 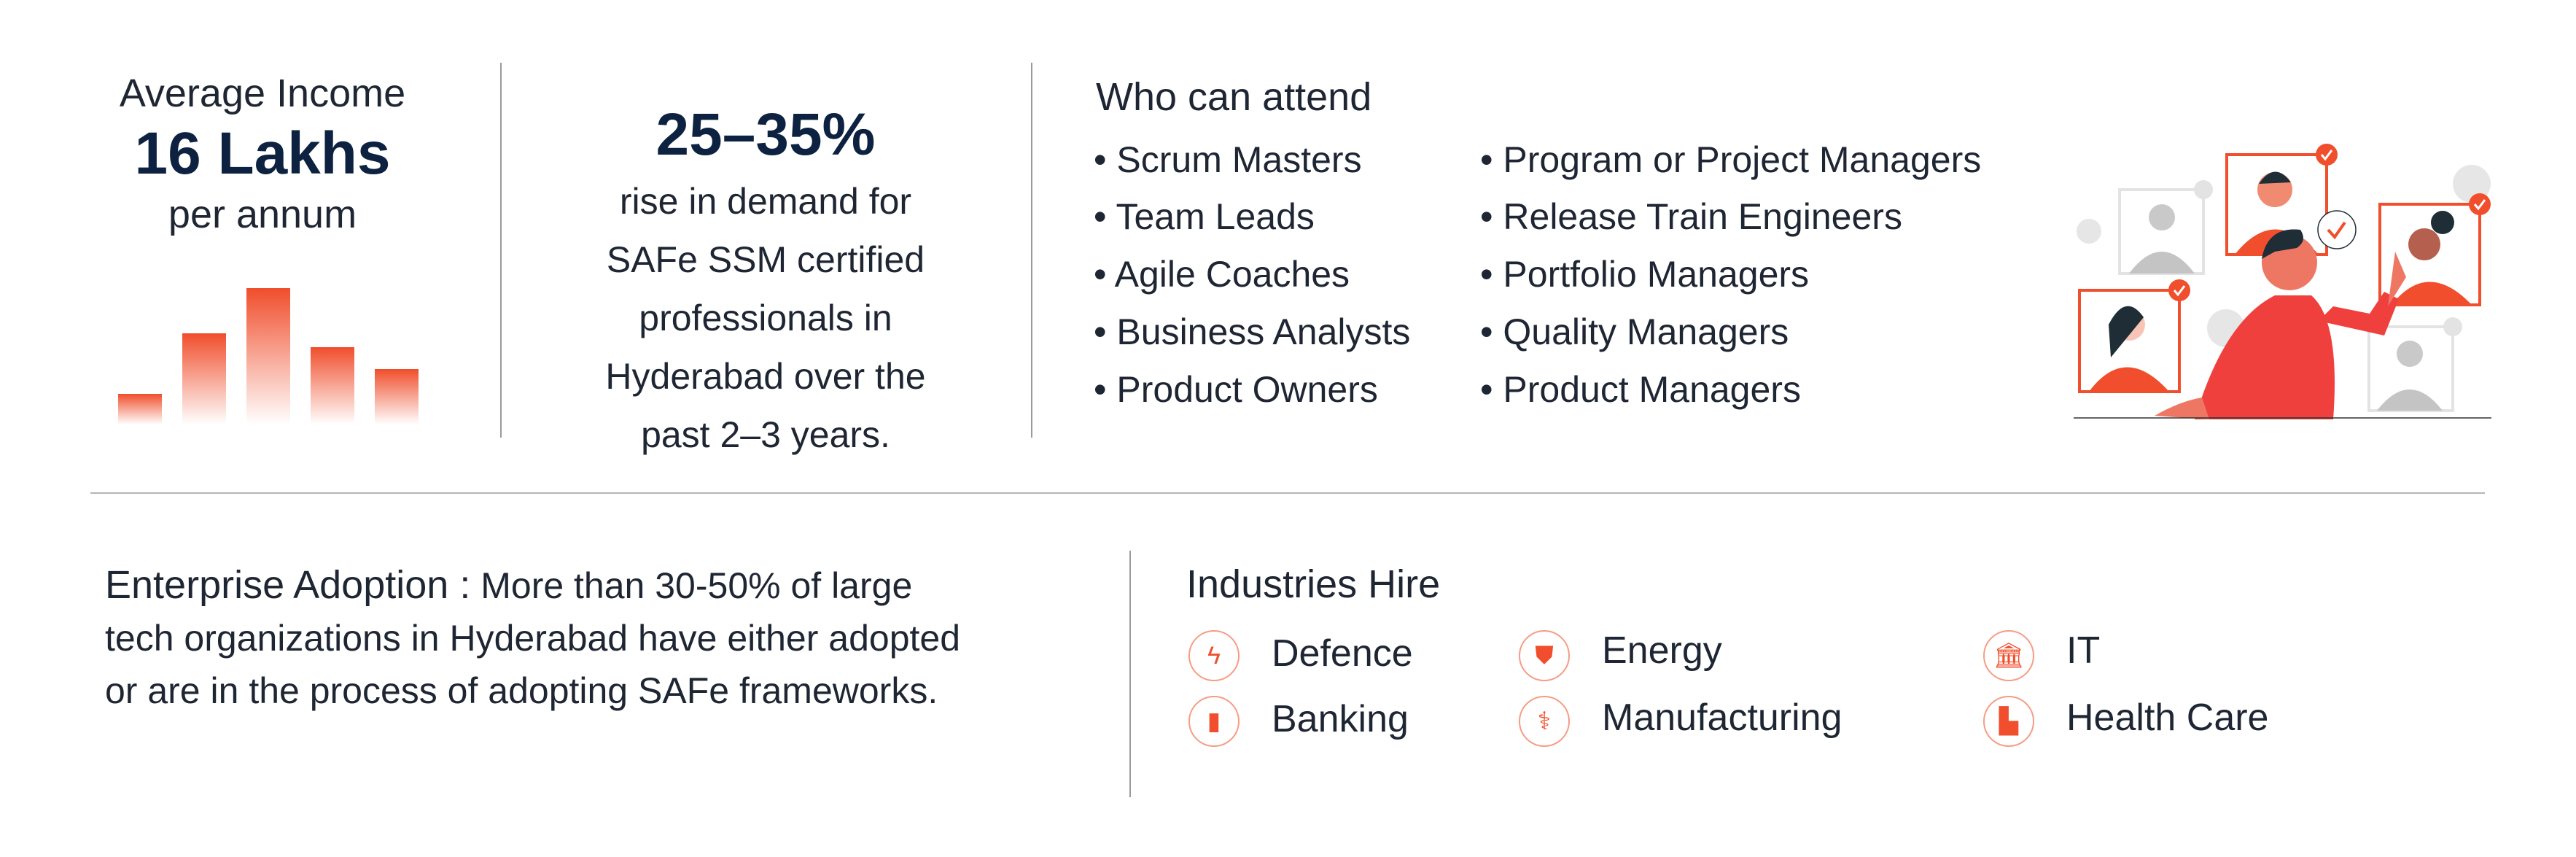 I want to click on industries-title: Industries Hire, so click(x=1313, y=584).